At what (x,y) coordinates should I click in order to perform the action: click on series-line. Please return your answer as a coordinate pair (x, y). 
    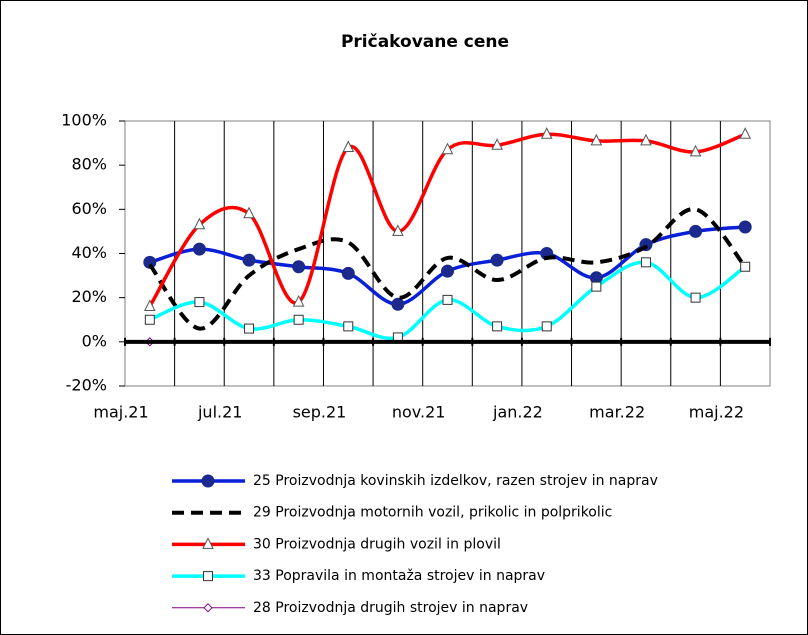
    Looking at the image, I should click on (447, 269).